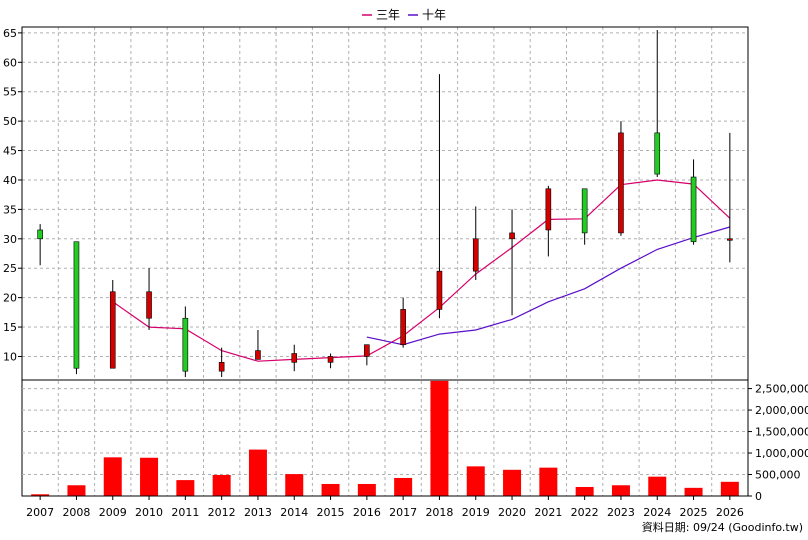 The image size is (808, 540). Describe the element at coordinates (185, 512) in the screenshot. I see `x-tick-label: 2011` at that location.